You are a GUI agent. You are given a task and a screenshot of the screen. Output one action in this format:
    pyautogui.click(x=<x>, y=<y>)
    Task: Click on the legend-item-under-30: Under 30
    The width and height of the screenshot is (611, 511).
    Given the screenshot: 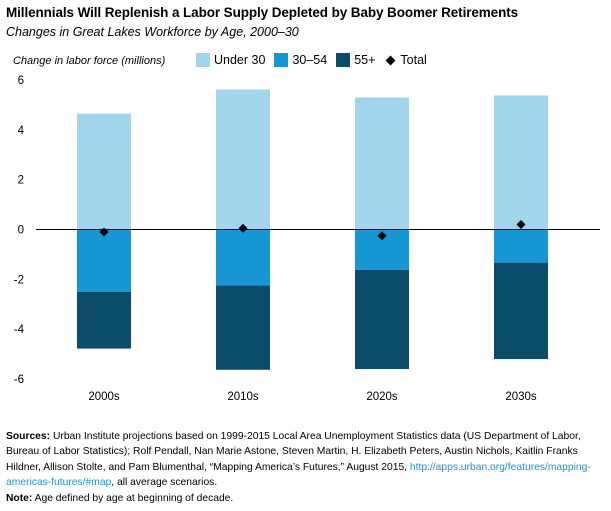 What is the action you would take?
    pyautogui.click(x=230, y=60)
    